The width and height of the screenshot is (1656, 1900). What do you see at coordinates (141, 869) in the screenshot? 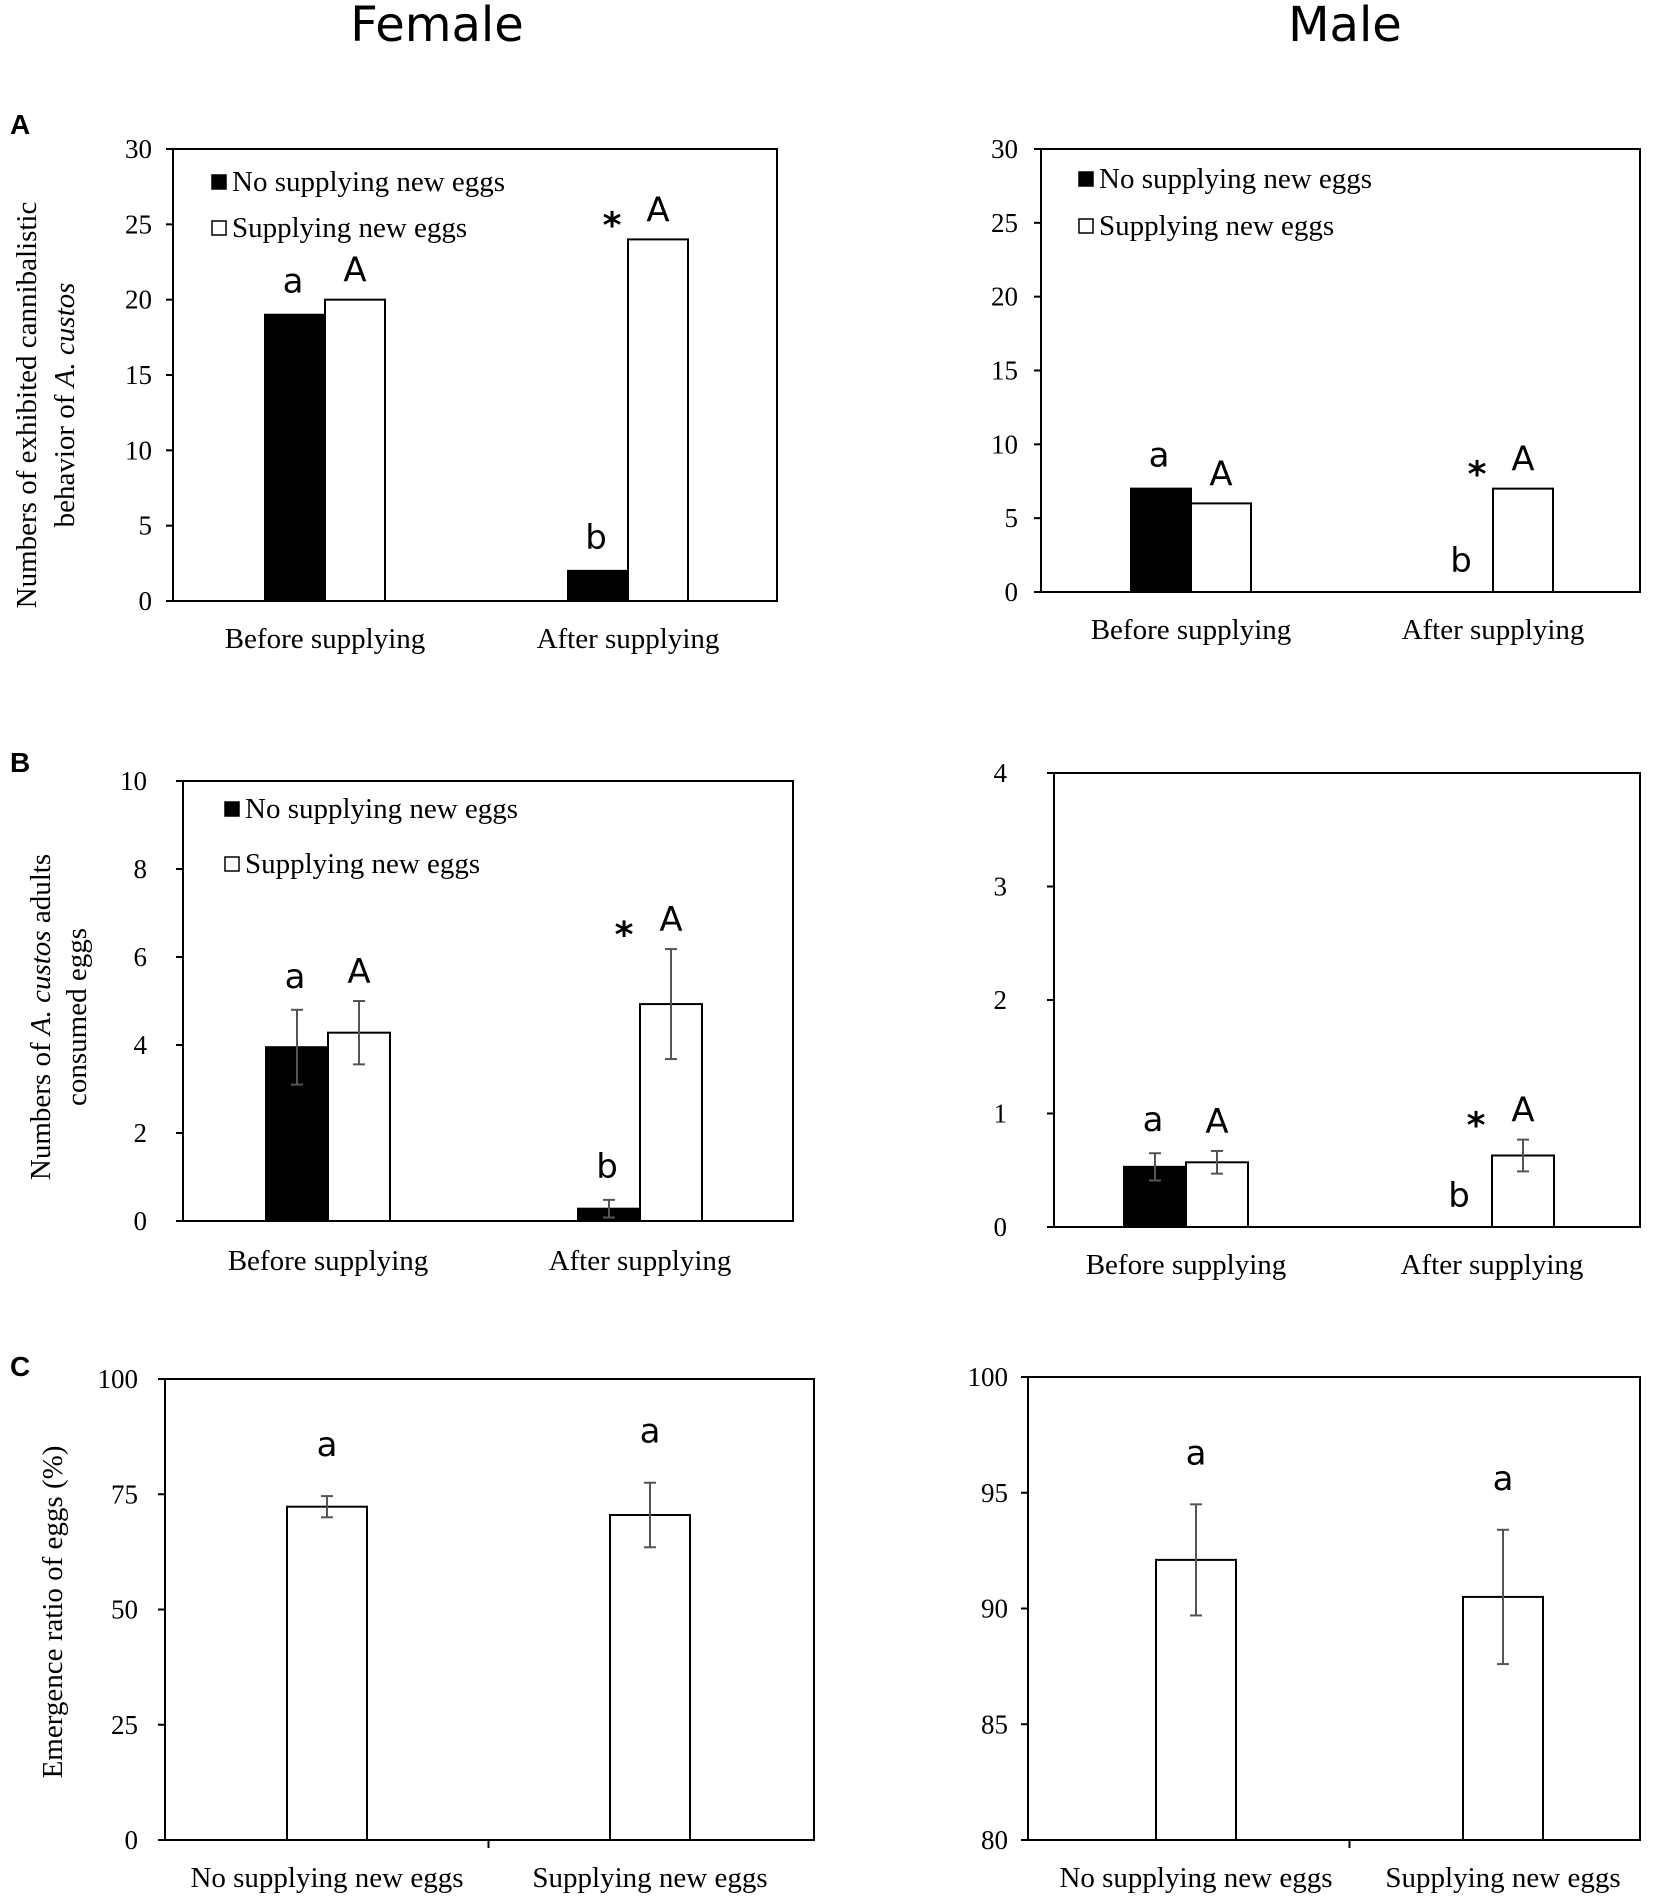
I see `y-tick-label: 8` at bounding box center [141, 869].